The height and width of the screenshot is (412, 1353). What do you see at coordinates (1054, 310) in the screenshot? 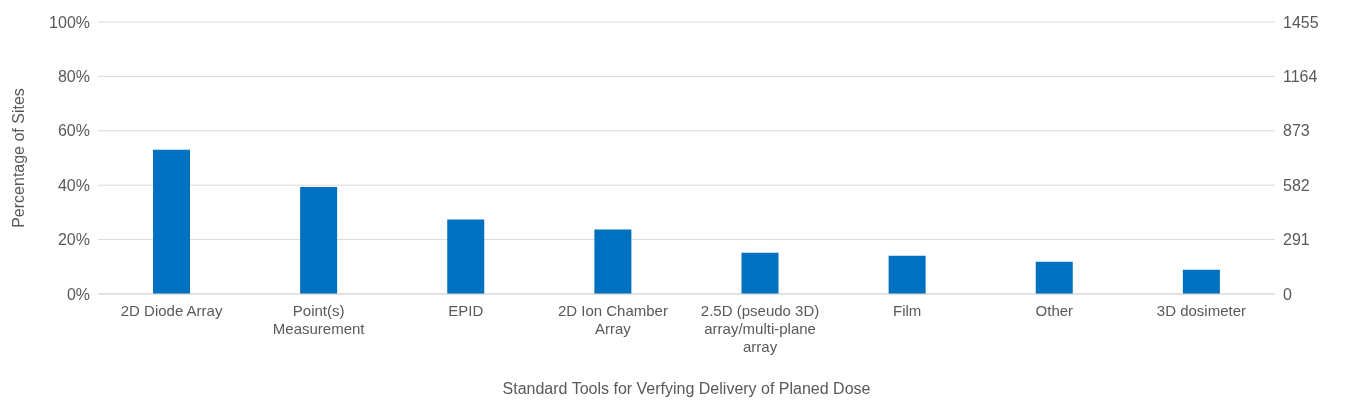
I see `x-tick-label: Other` at bounding box center [1054, 310].